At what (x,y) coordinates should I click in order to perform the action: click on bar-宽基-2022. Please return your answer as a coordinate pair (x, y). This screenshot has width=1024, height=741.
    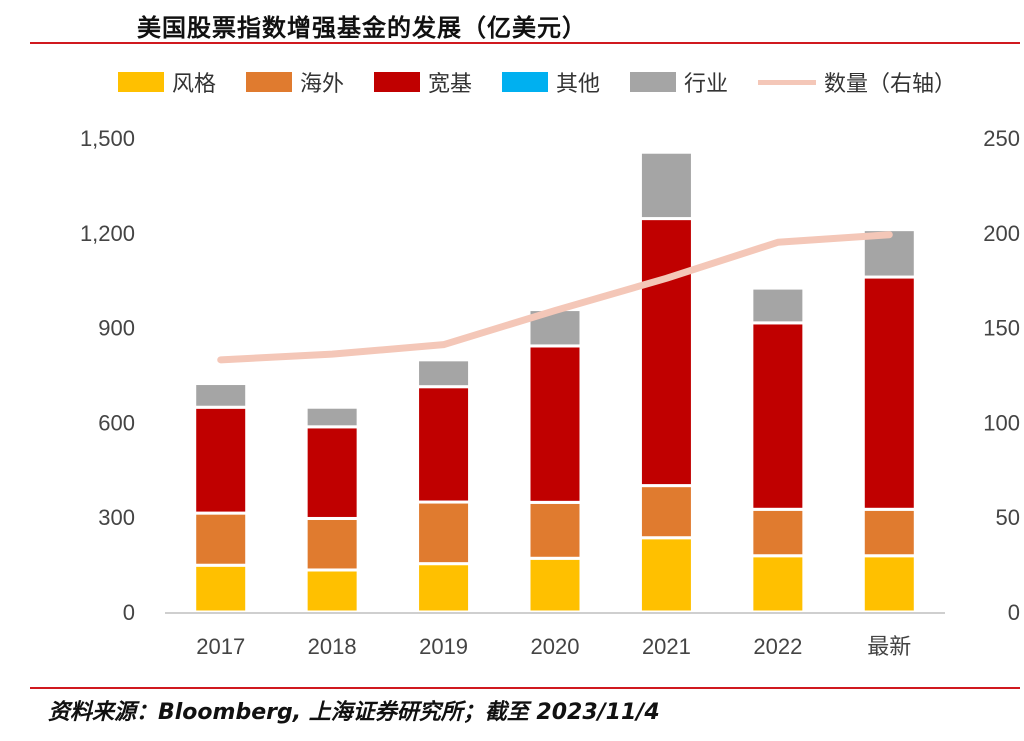
    Looking at the image, I should click on (778, 416).